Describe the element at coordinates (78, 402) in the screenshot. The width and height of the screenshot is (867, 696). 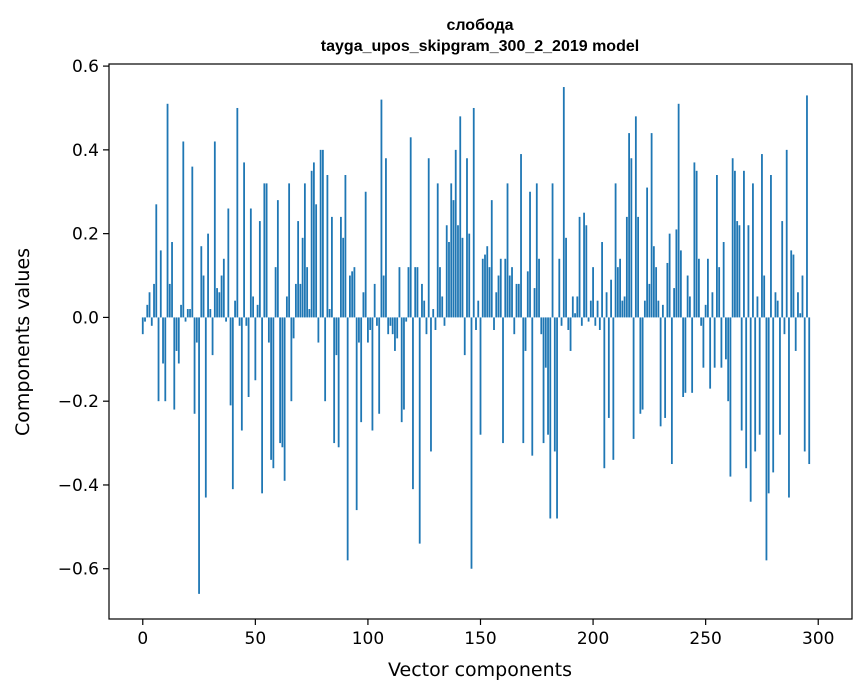
I see `y-tick-label: −0.2` at that location.